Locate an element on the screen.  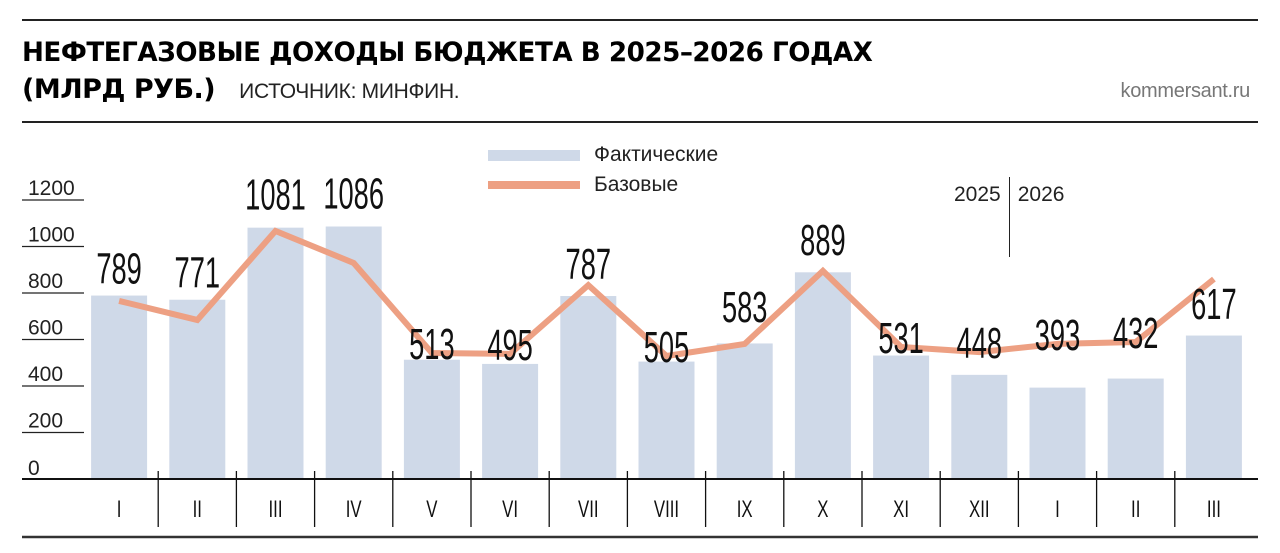
y-tick-label: 400 is located at coordinates (45, 374).